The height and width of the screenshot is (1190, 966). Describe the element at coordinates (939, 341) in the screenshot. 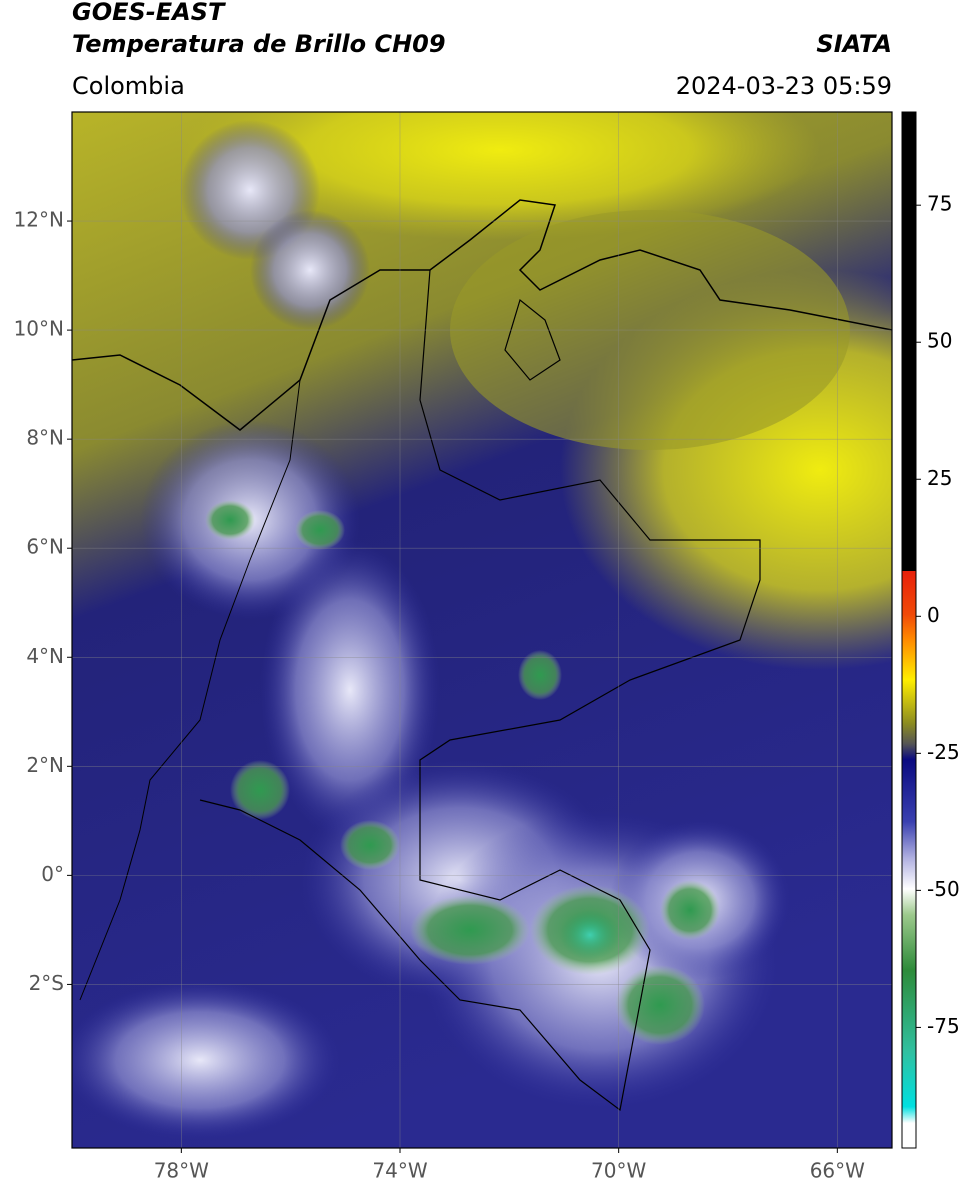

I see `colorbar-tick-label: 50` at that location.